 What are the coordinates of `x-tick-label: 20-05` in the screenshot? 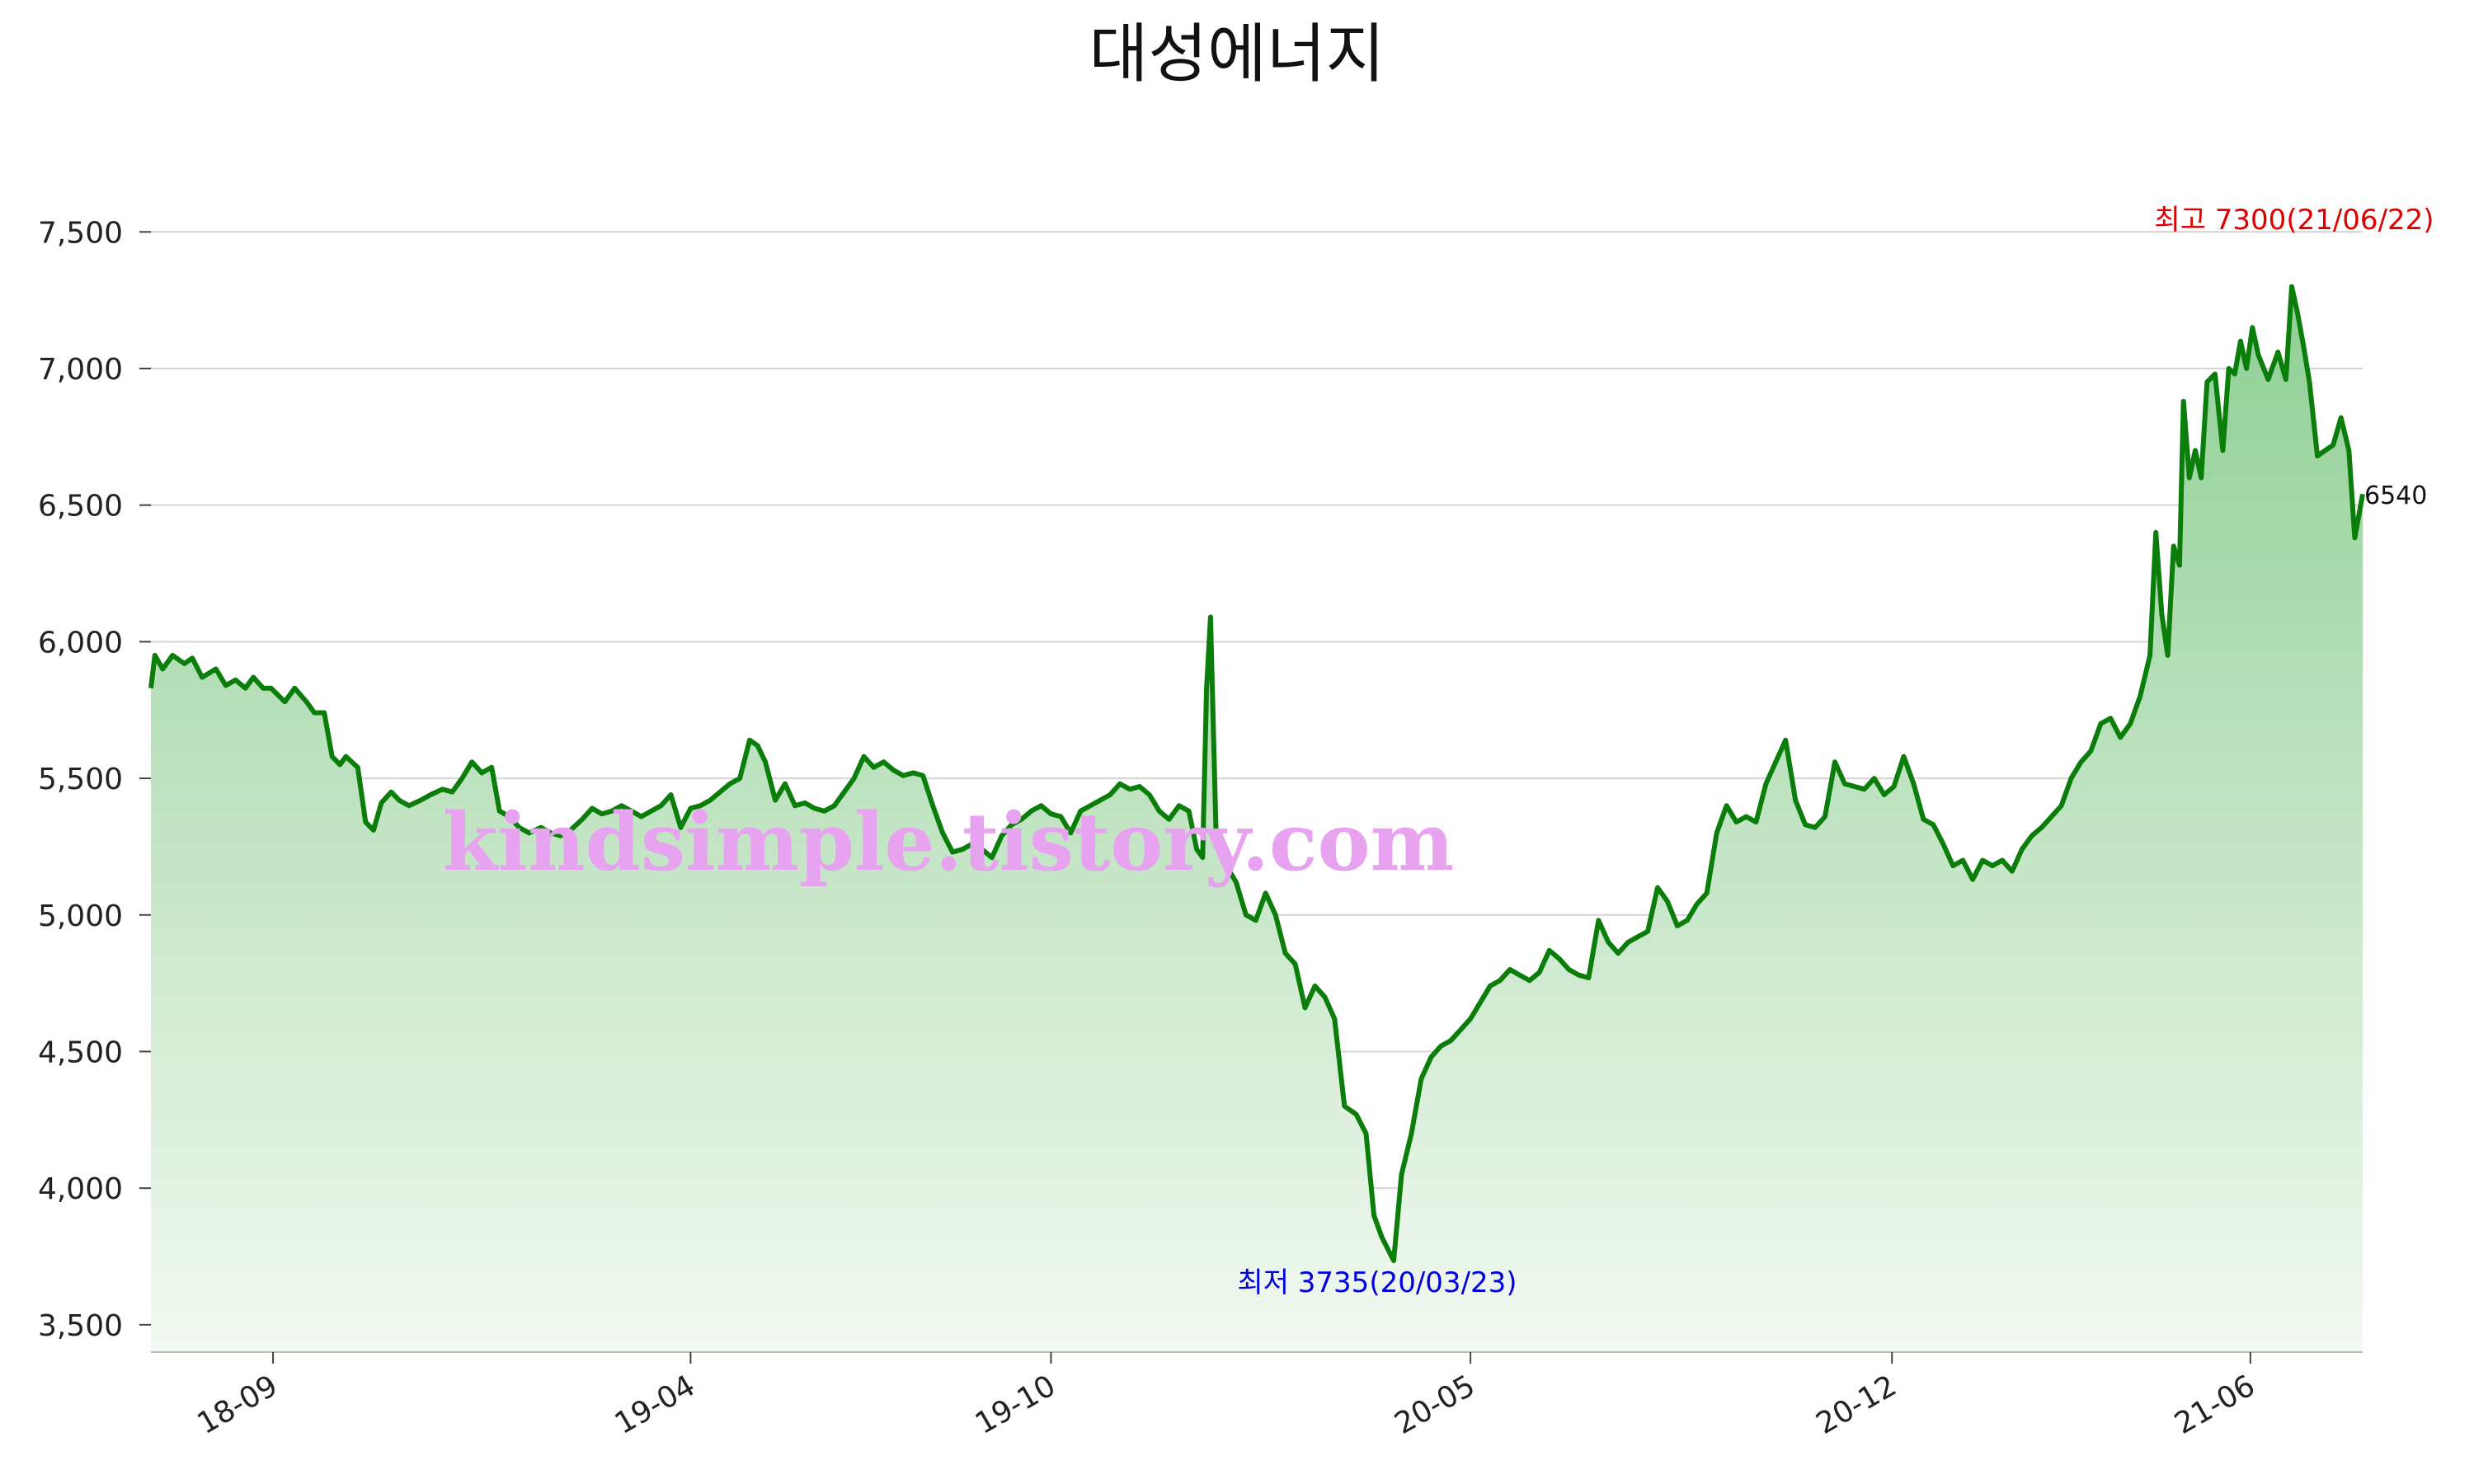 It's located at (1435, 1405).